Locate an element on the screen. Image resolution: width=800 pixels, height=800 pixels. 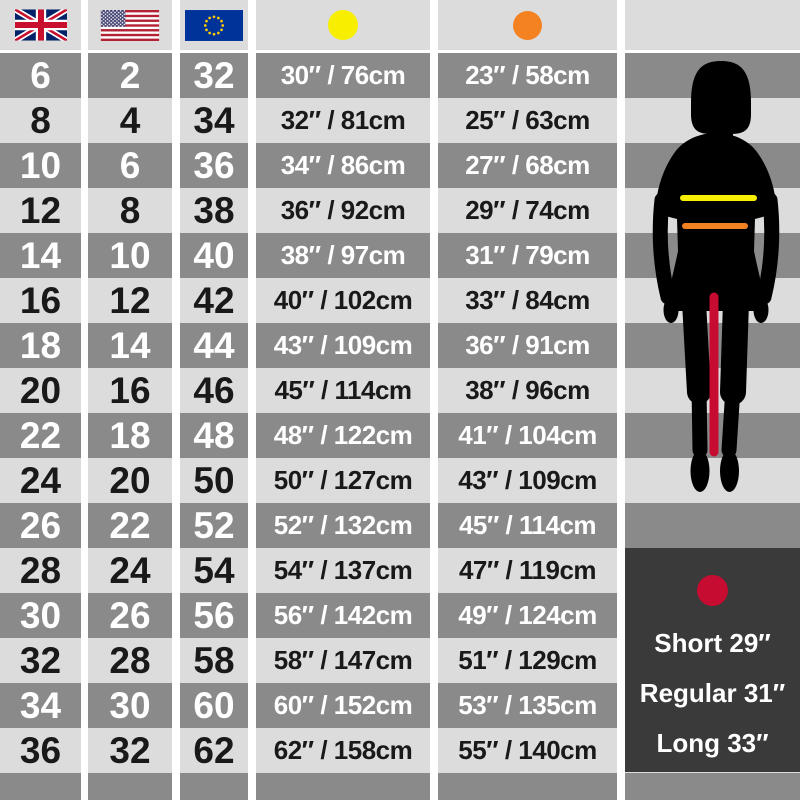
cell-us-row3: 8 is located at coordinates (130, 210).